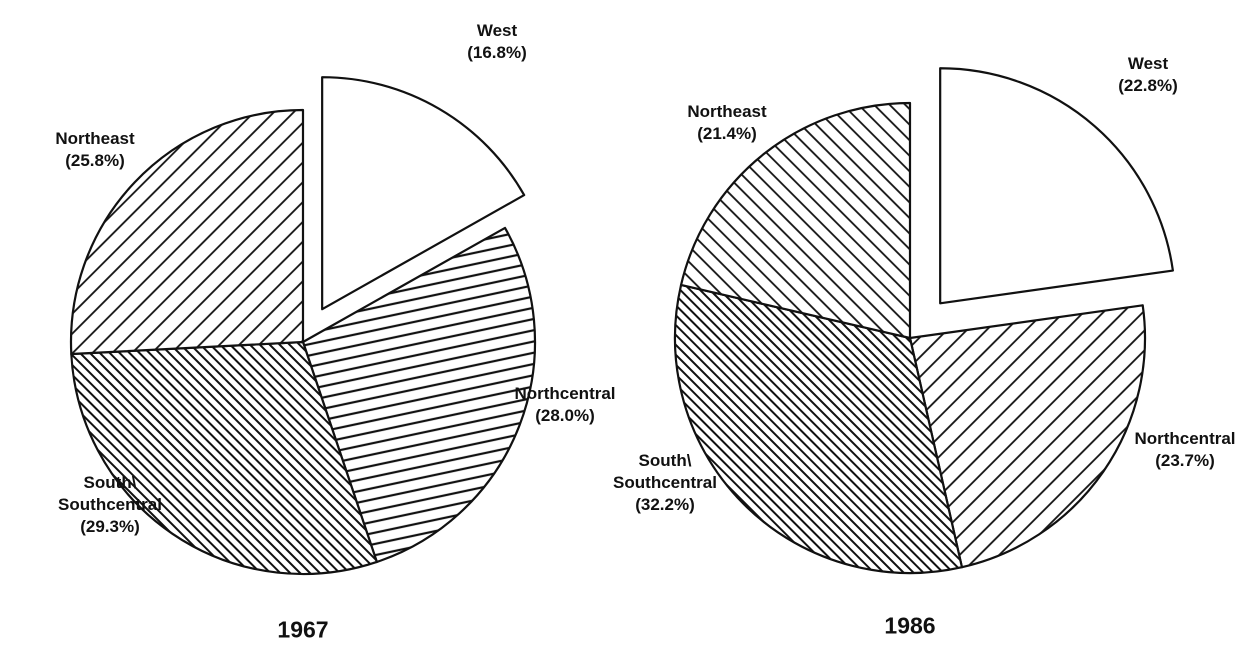  What do you see at coordinates (910, 625) in the screenshot?
I see `chart-title: 1986` at bounding box center [910, 625].